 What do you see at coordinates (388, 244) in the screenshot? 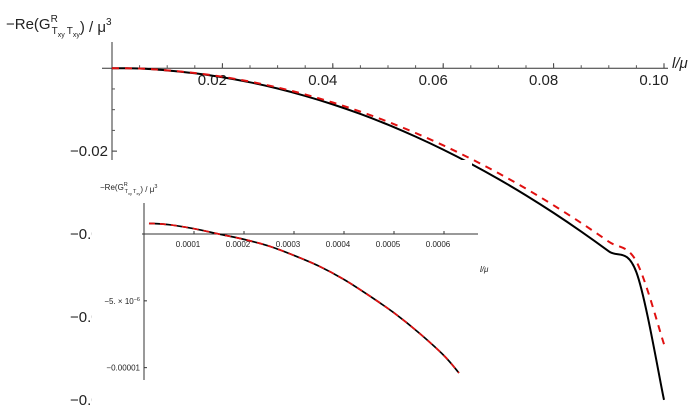
I see `inset-x-tick-label: 0.0005` at bounding box center [388, 244].